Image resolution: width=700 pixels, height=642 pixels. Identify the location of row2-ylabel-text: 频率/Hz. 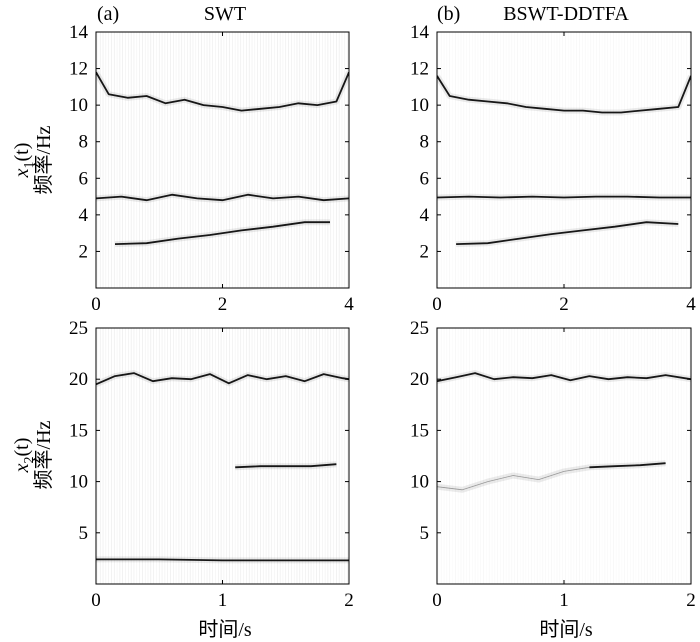
(43, 454).